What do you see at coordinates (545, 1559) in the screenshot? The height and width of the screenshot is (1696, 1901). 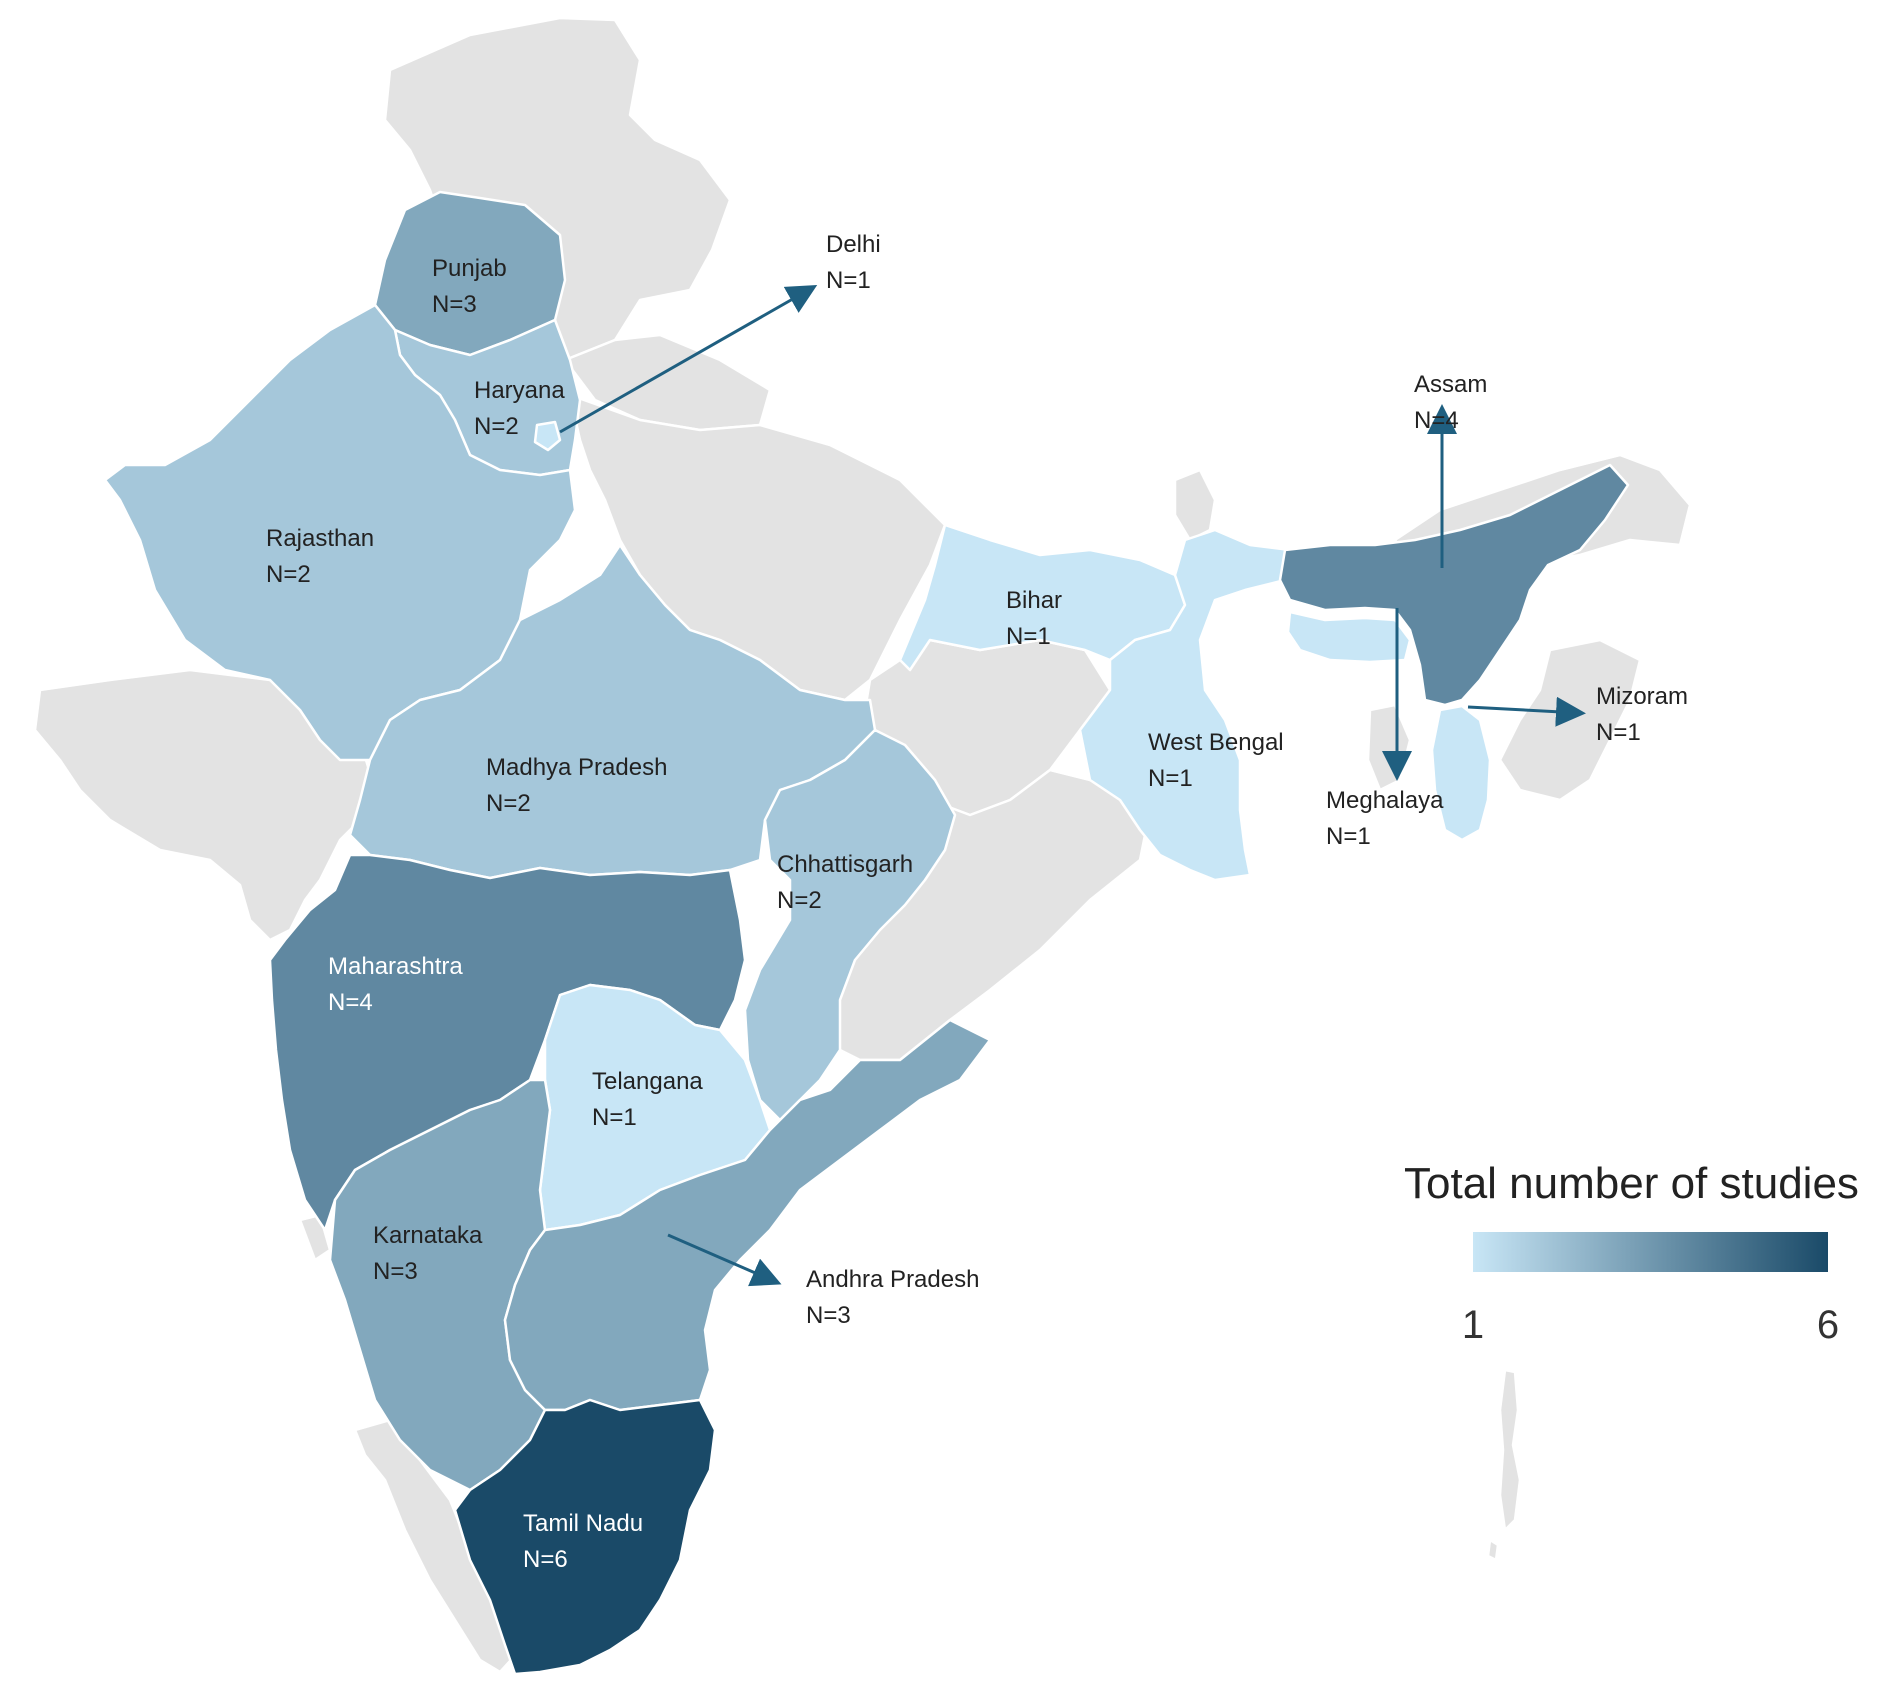 I see `label-tamil-nadu-count: N=6` at bounding box center [545, 1559].